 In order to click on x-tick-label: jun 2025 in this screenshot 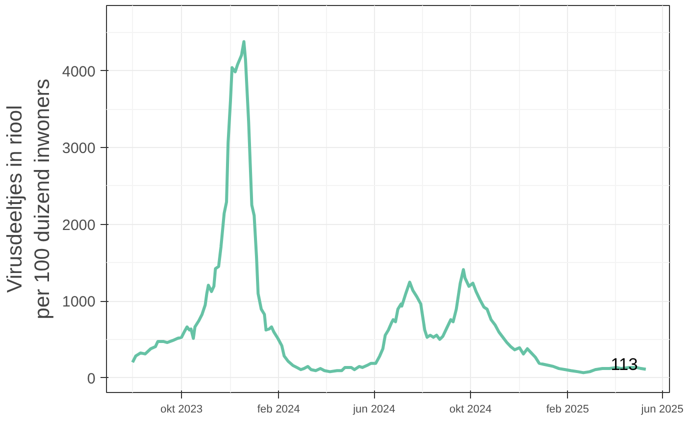, I will do `click(662, 410)`.